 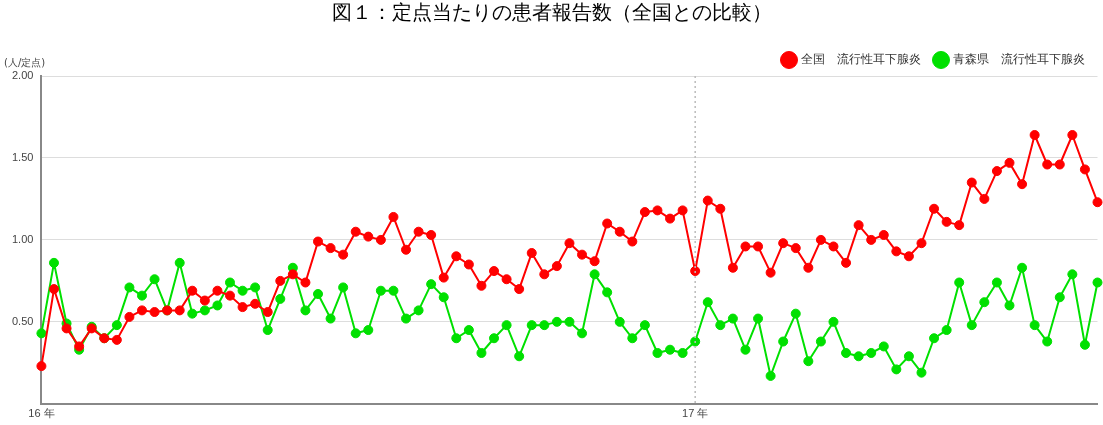 What do you see at coordinates (1019, 59) in the screenshot?
I see `legend-label: 青森県 流行性耳下腺炎` at bounding box center [1019, 59].